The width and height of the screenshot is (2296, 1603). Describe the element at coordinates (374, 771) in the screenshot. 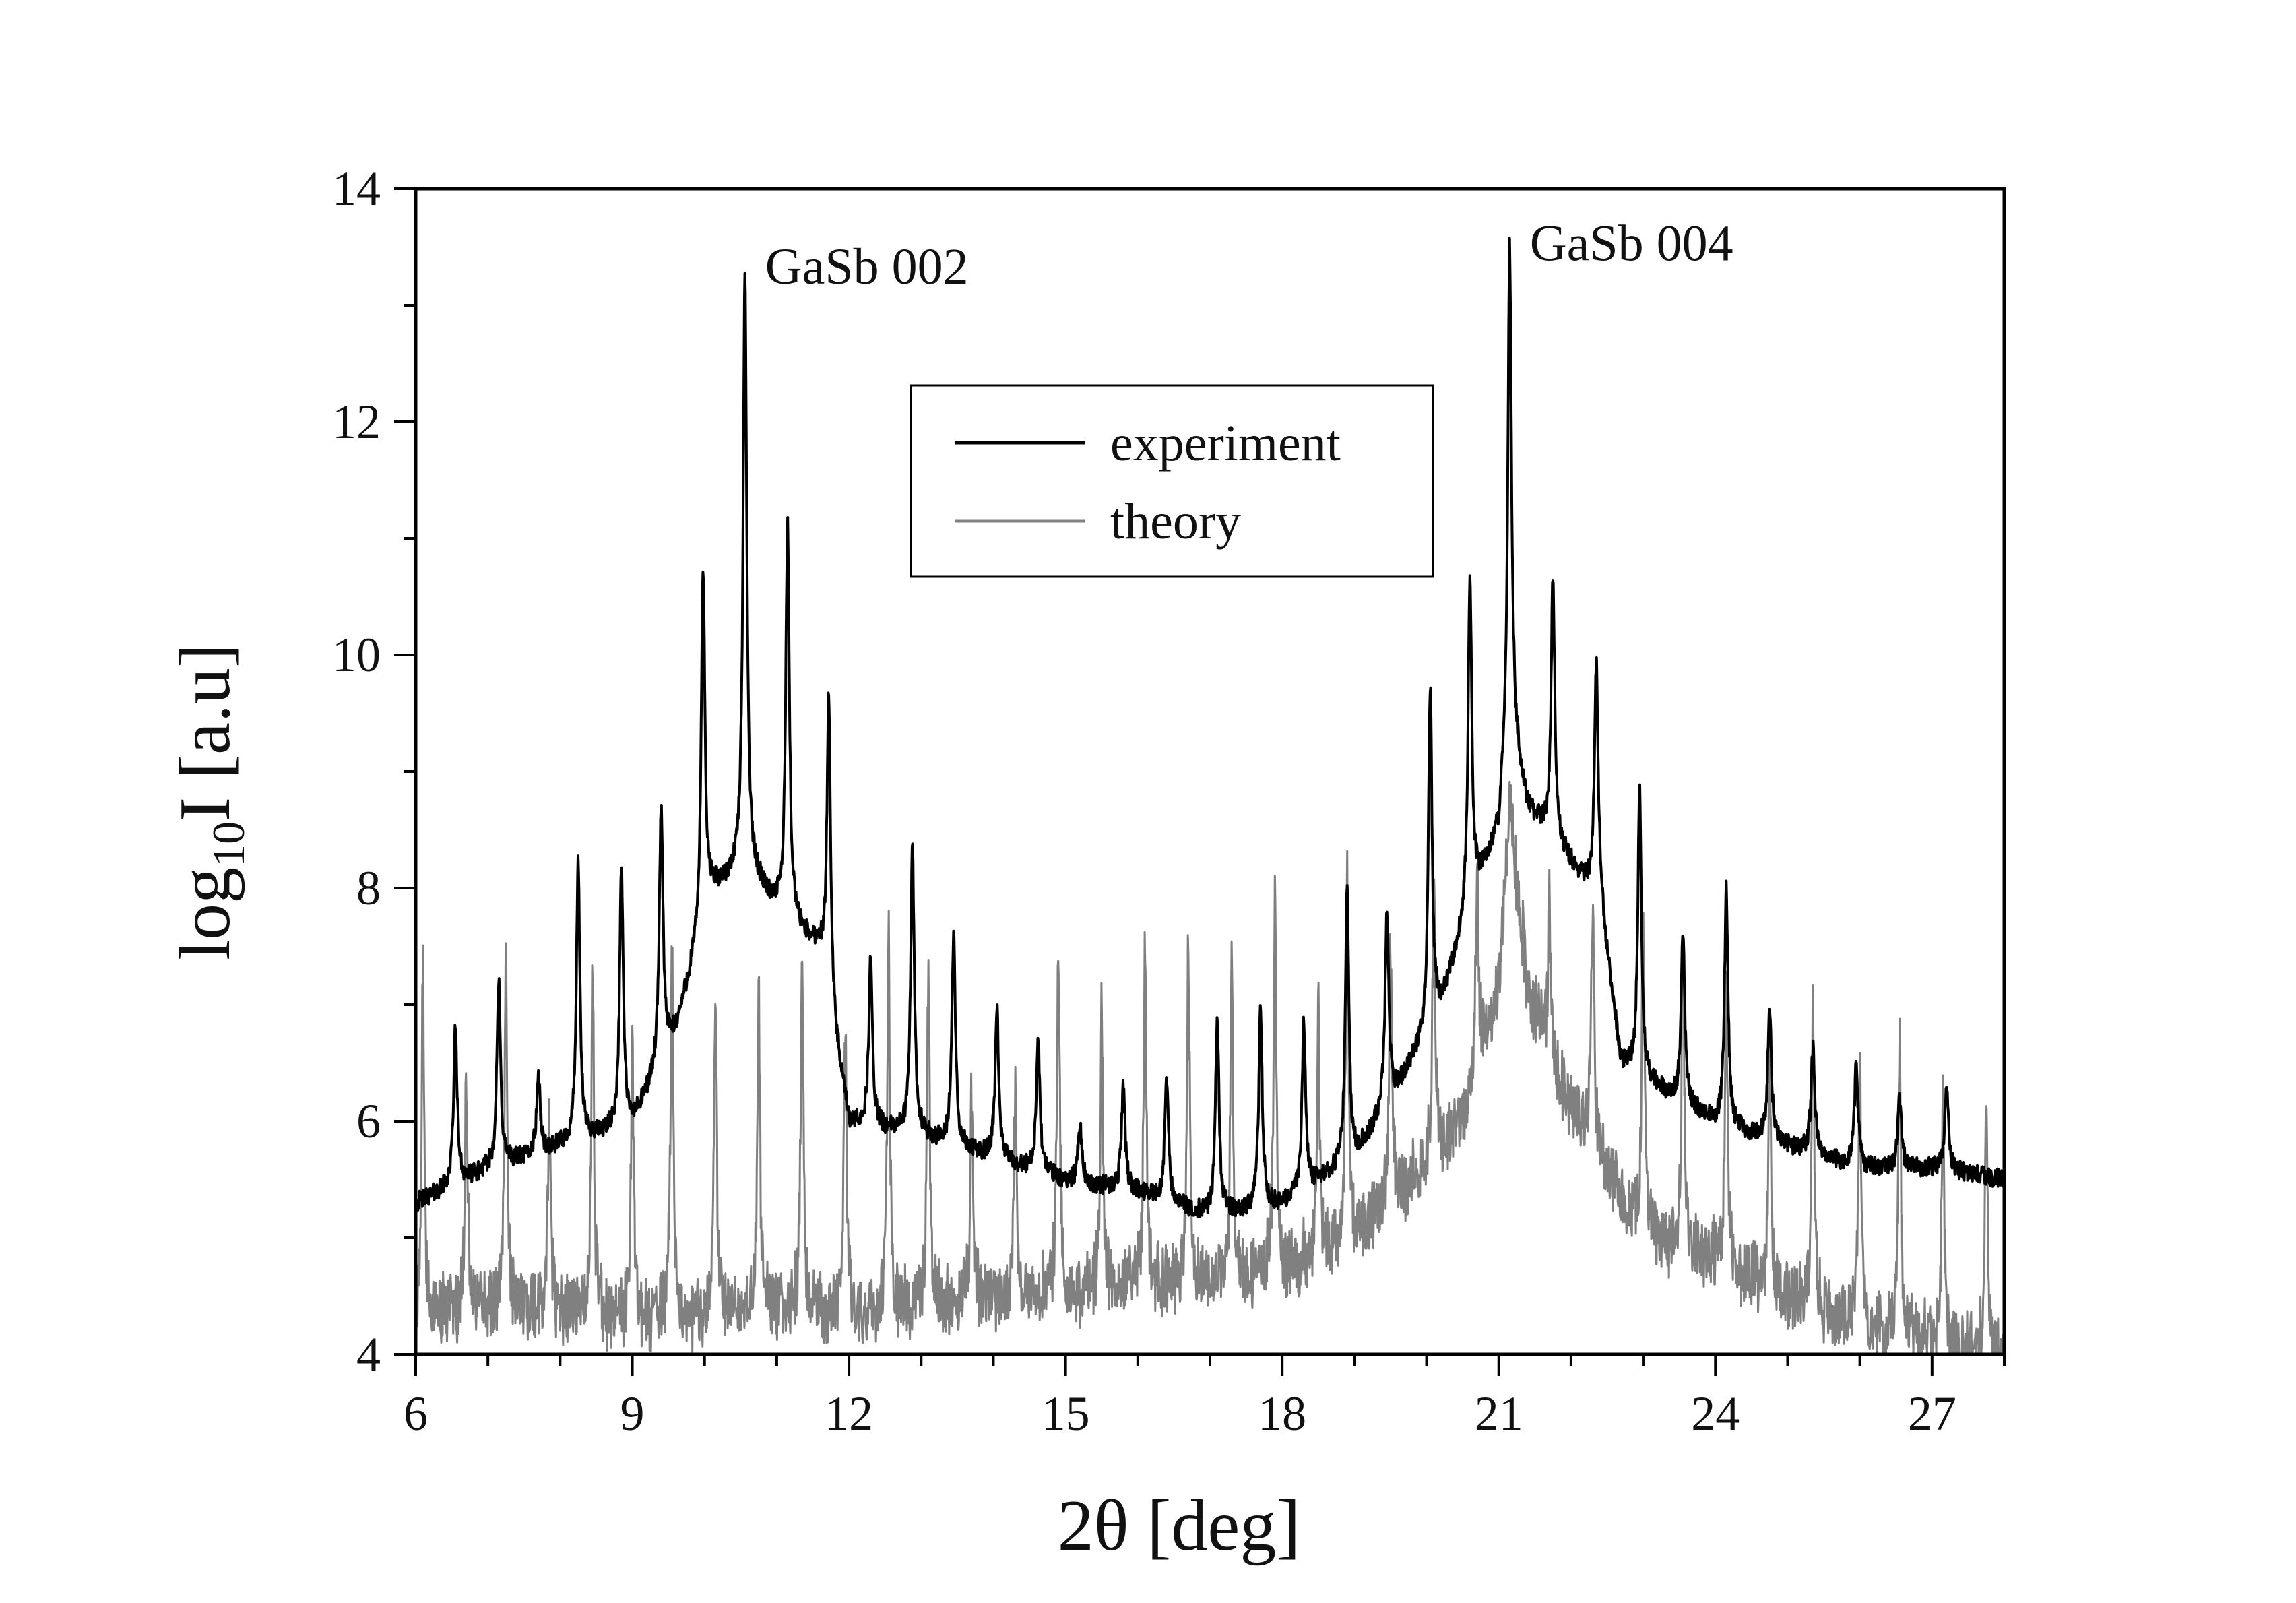

I see `y-axis: 4 6 8 10 12 14` at that location.